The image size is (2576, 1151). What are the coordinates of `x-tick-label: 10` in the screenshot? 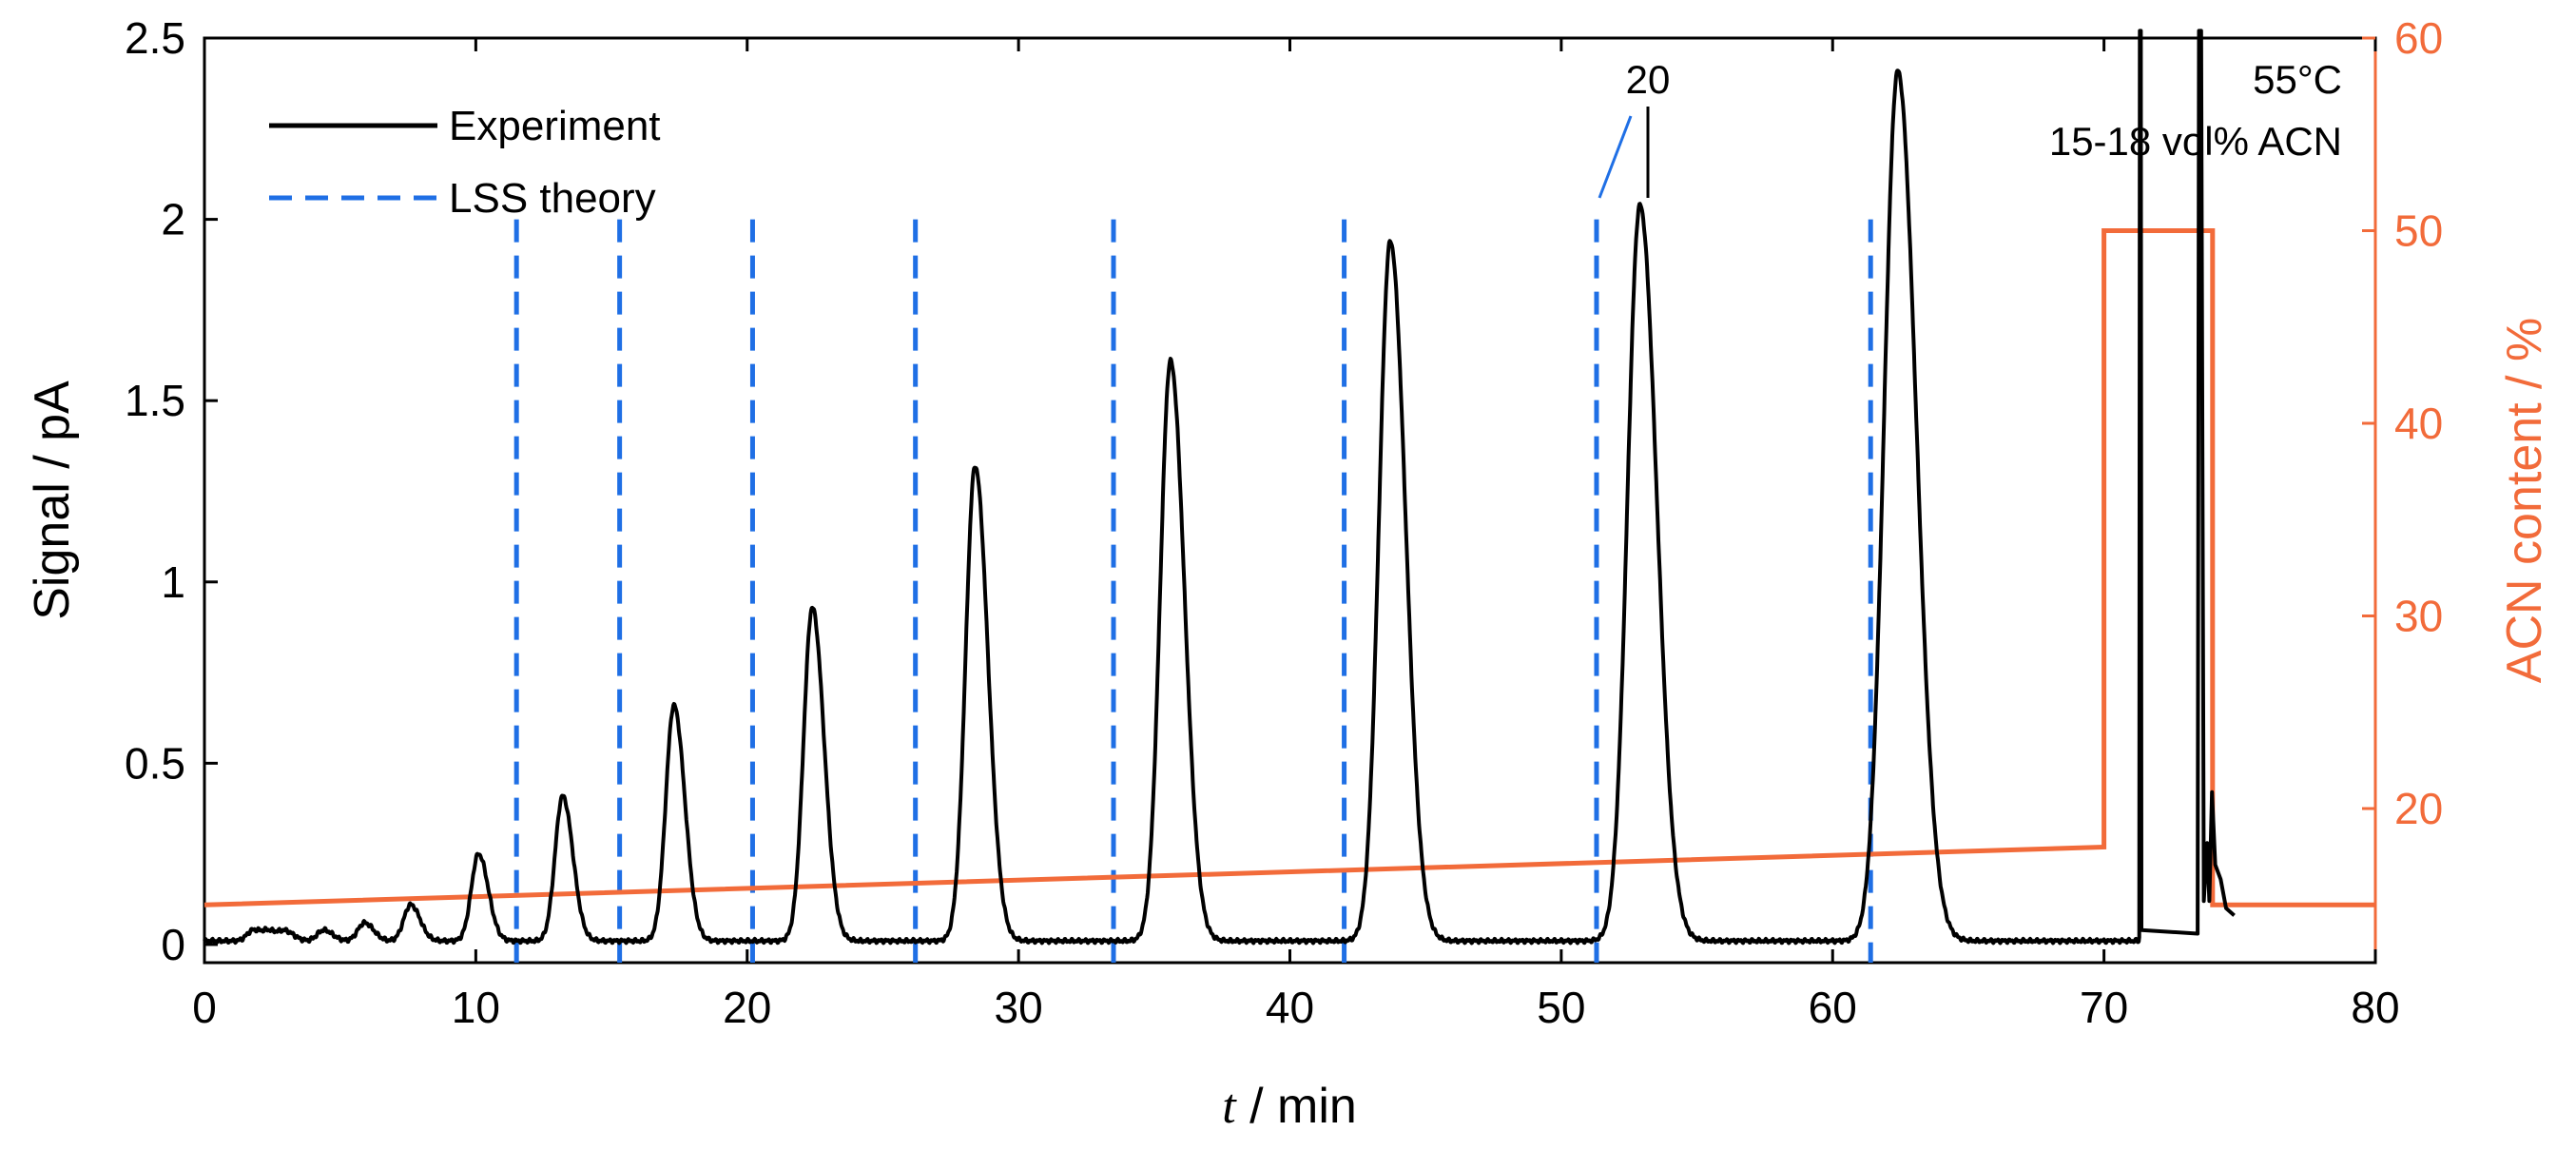 It's located at (476, 1008).